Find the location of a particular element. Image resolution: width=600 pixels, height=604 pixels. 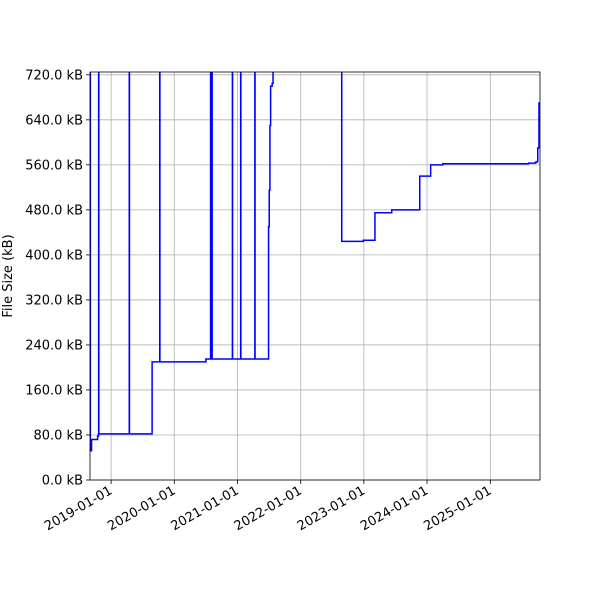

y-tick-label: 0.0 kB is located at coordinates (62, 481).